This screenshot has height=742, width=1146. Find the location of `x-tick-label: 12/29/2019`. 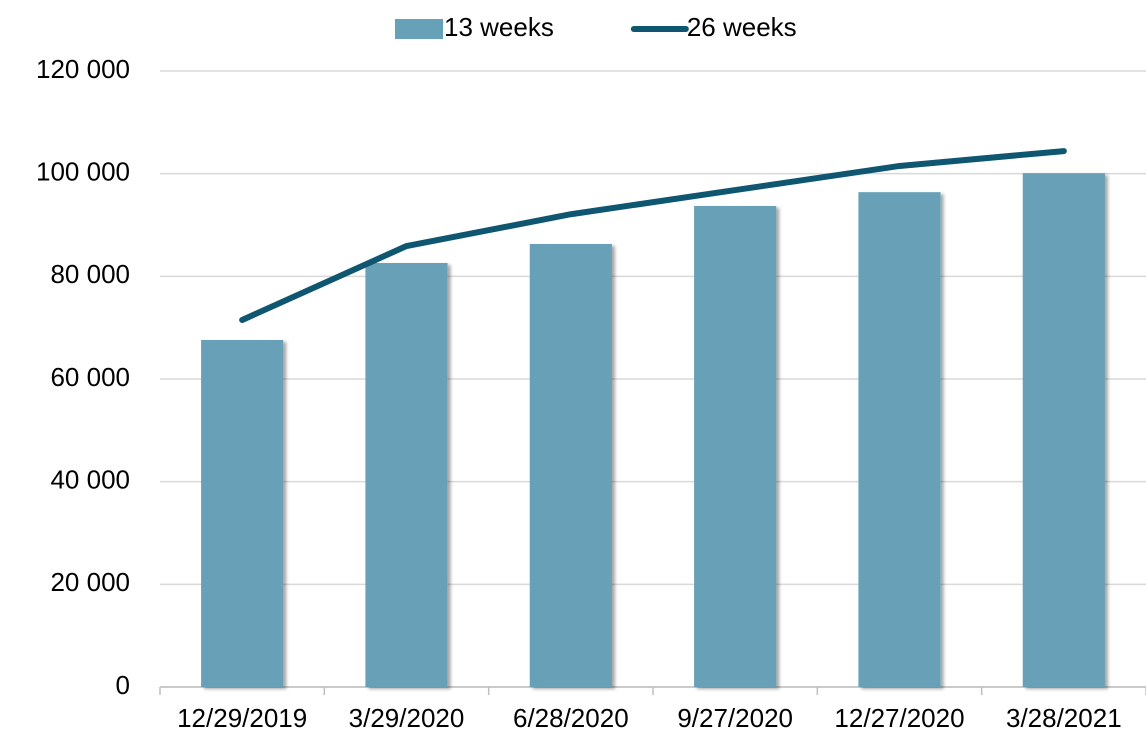

x-tick-label: 12/29/2019 is located at coordinates (242, 718).